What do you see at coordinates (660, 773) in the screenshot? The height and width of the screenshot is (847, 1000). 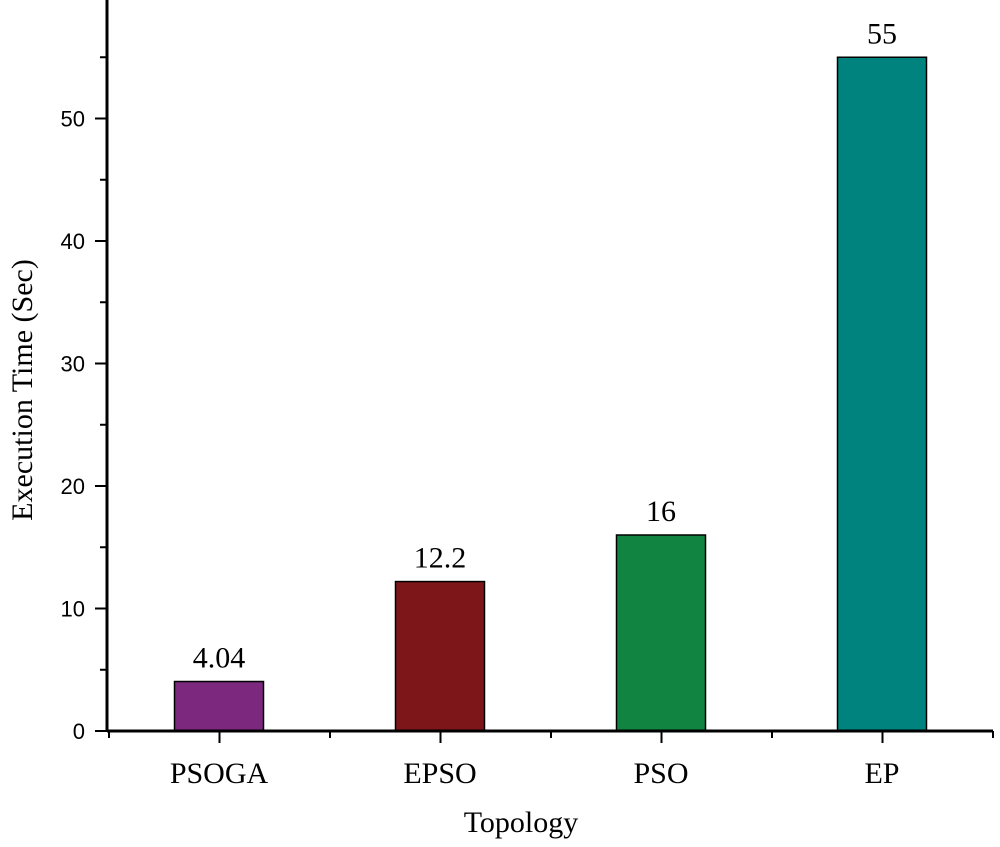 I see `x-tick-label-pso: PSO` at bounding box center [660, 773].